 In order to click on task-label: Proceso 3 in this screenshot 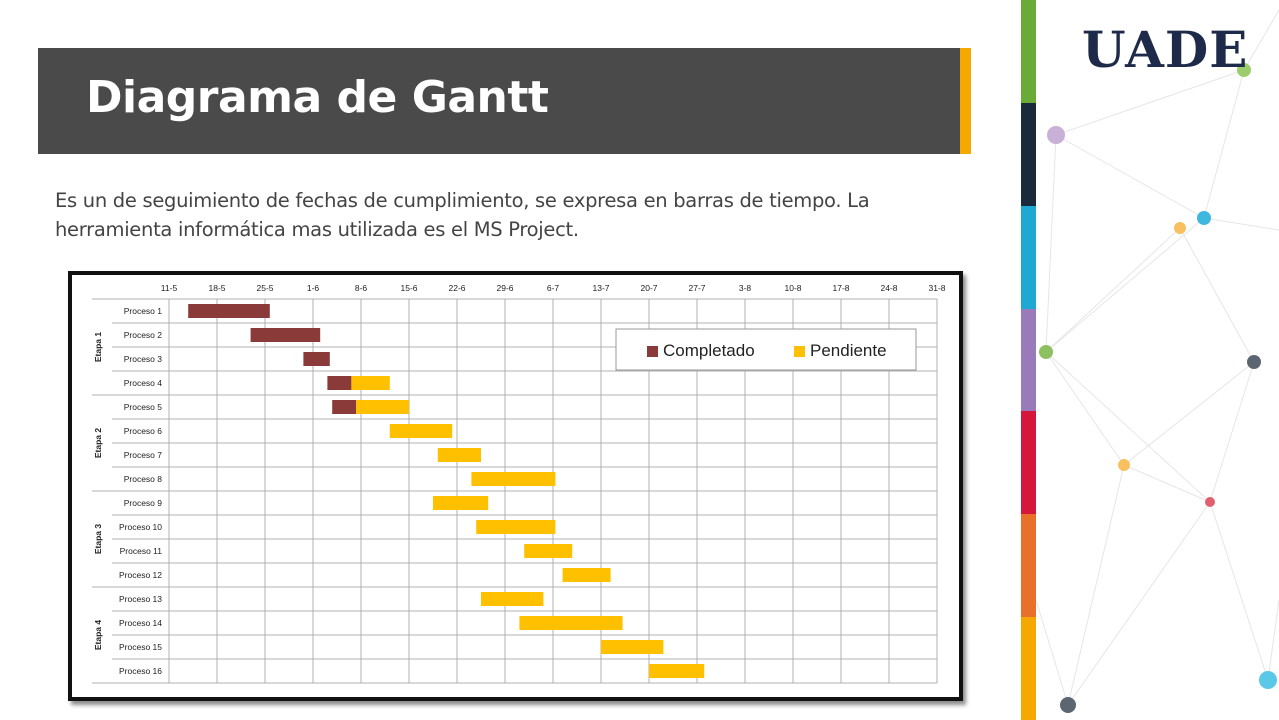, I will do `click(143, 359)`.